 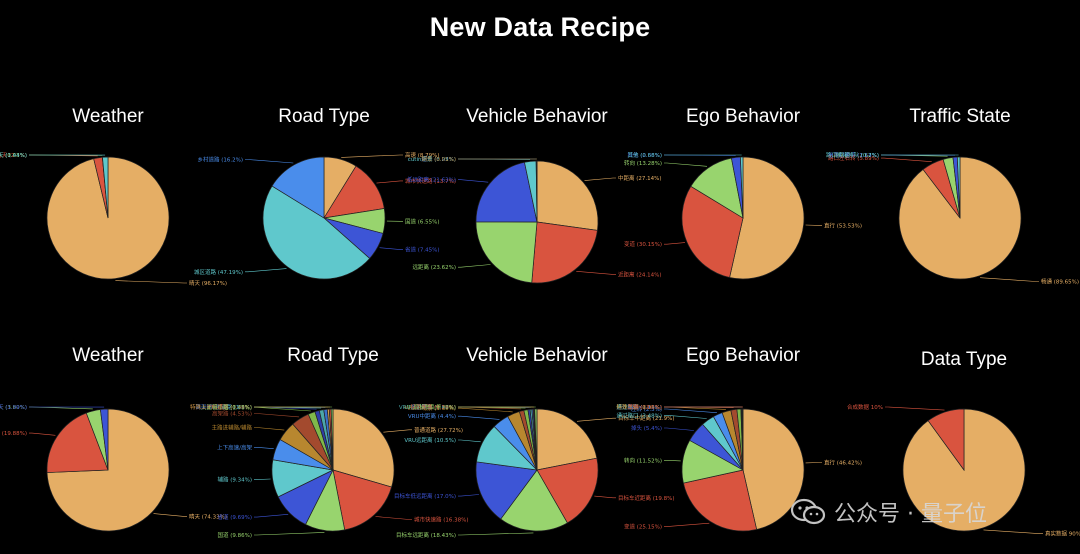 I want to click on slice-label: 目标车中距离 (21.9%), so click(x=646, y=418).